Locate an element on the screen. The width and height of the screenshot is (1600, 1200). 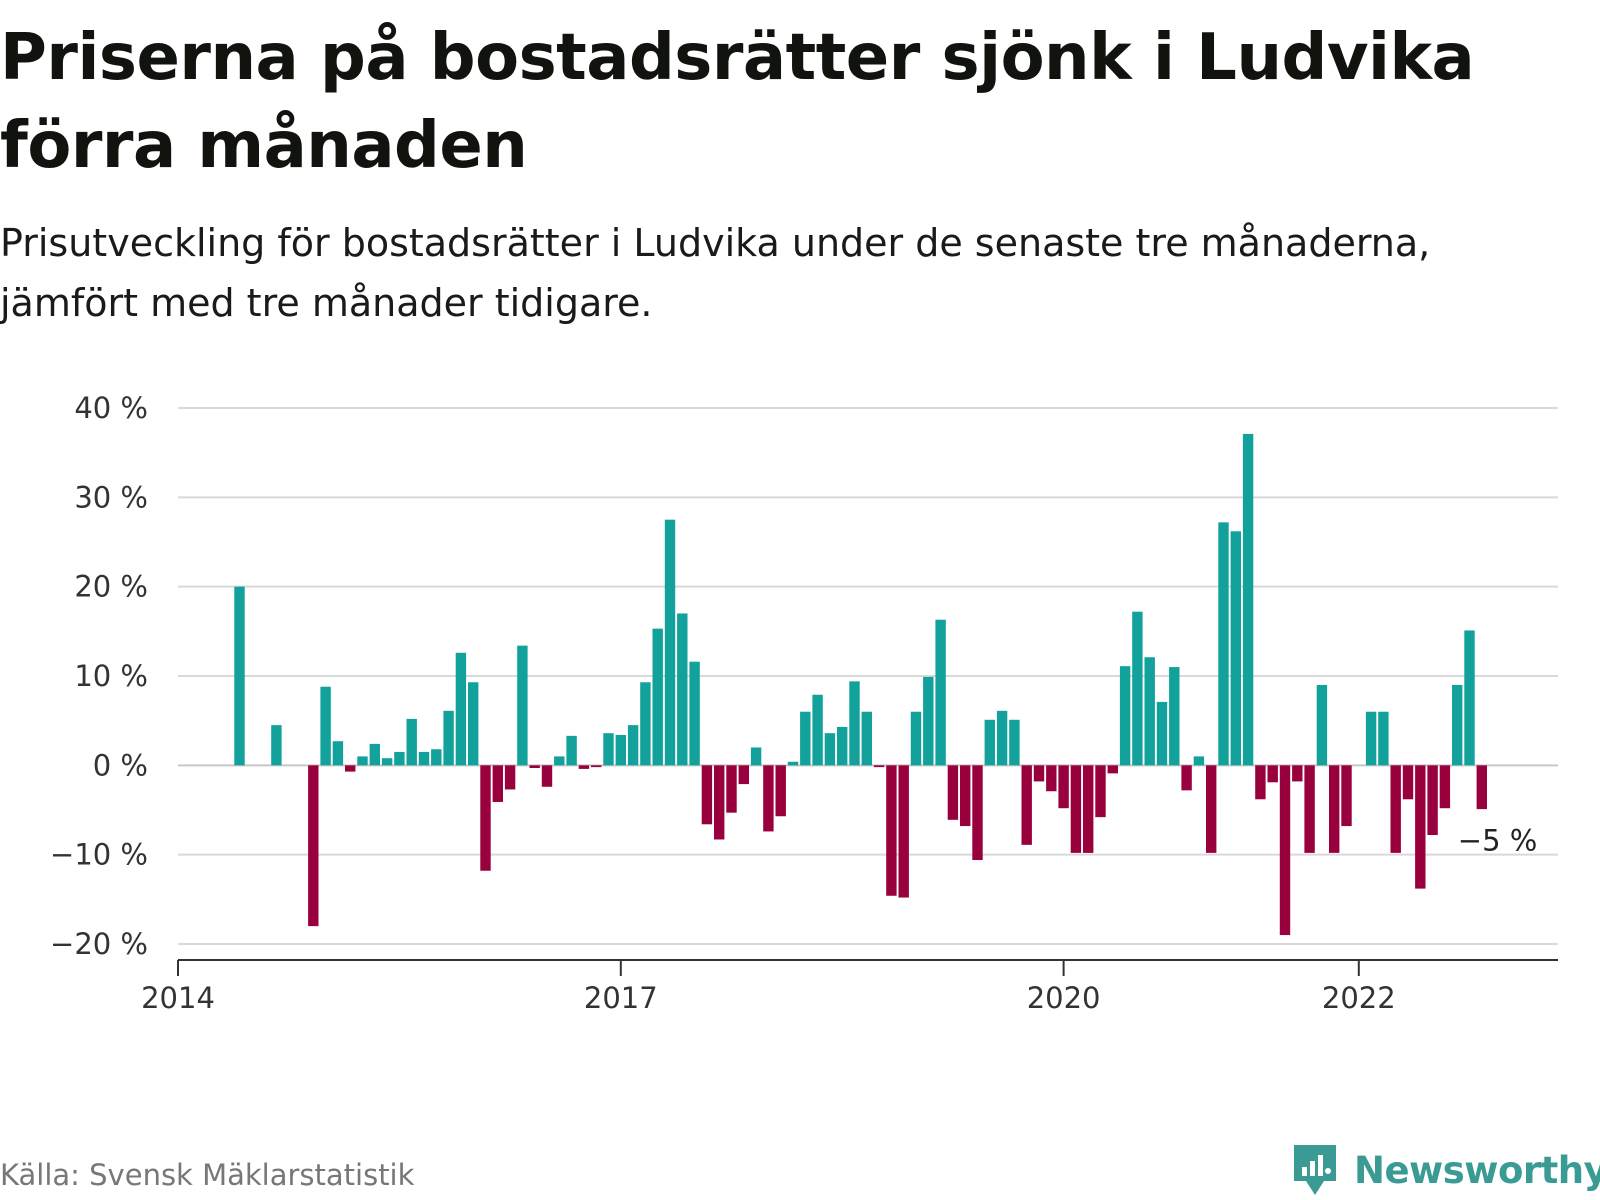
y-axis-ticks: 40 % 30 % 20 % 10 % 0 % −10 % −20 % is located at coordinates (99, 676).